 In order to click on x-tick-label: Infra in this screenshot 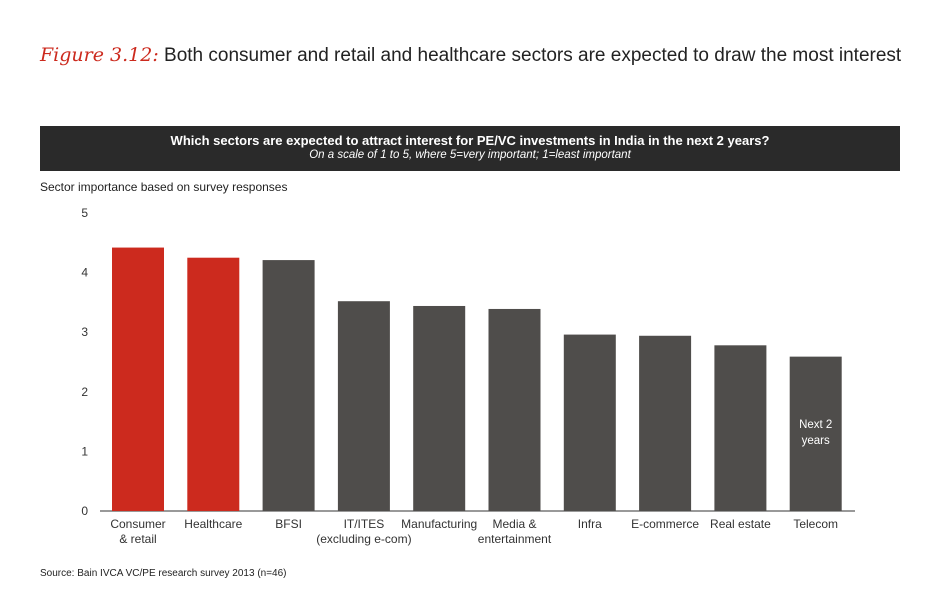, I will do `click(590, 524)`.